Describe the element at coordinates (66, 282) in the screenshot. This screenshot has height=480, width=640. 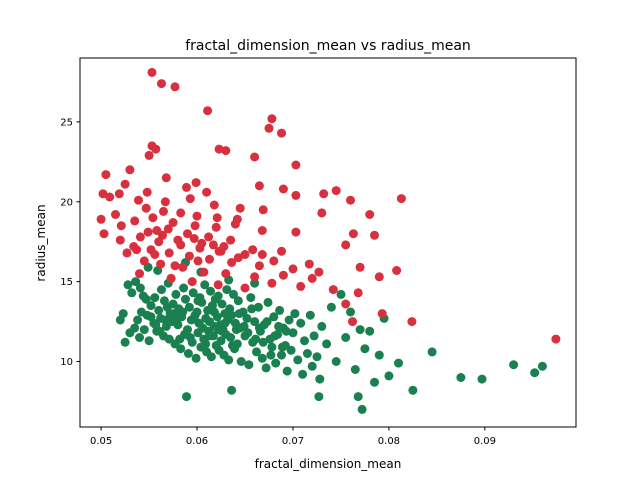
I see `y-tick-label: 15` at that location.